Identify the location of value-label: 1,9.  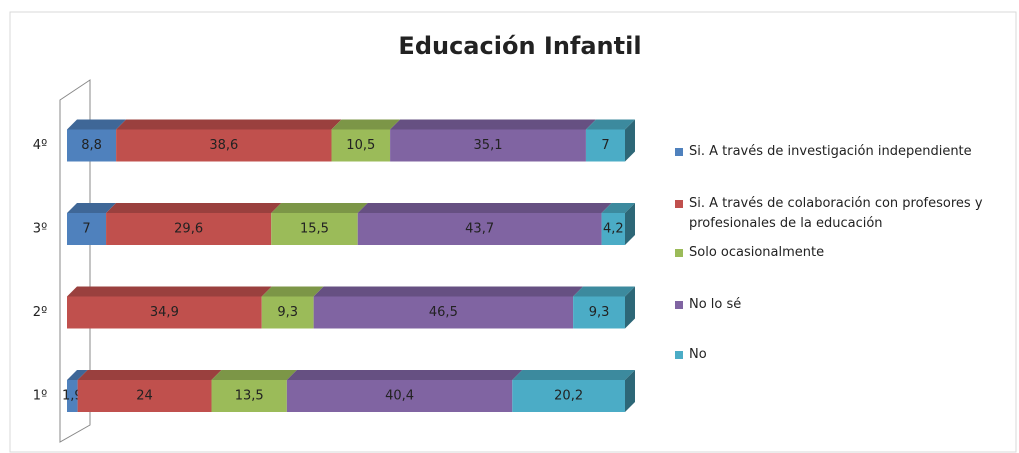
(72, 396).